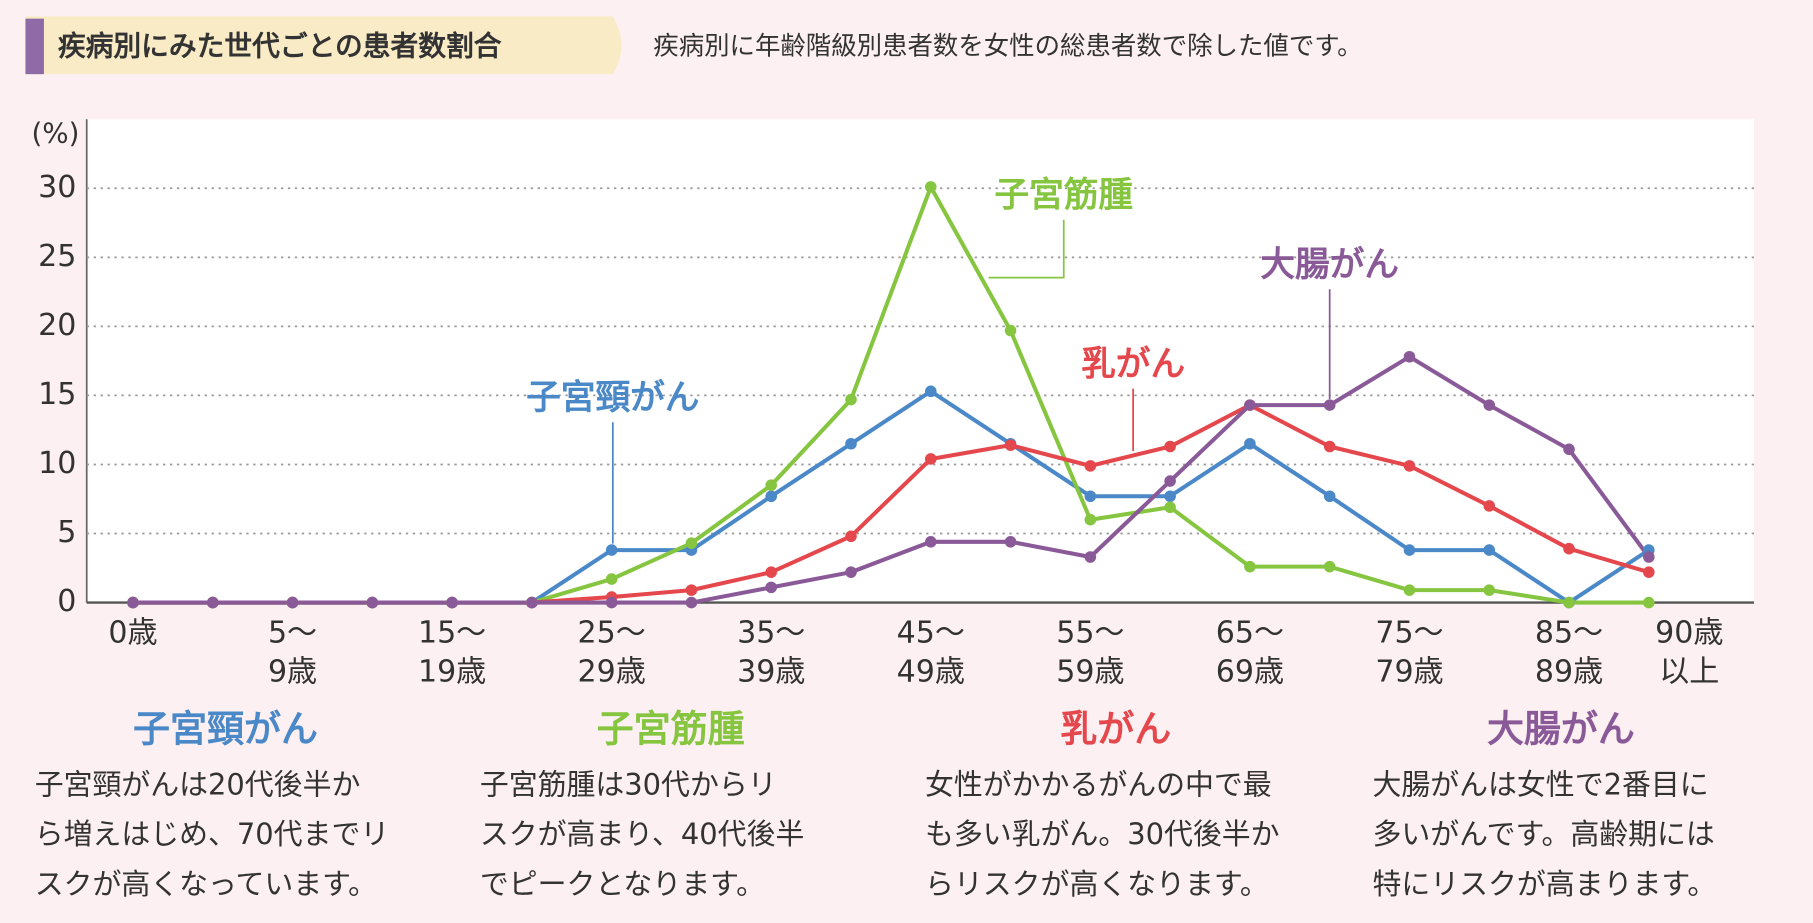 The image size is (1813, 923). I want to click on x-tick-label: 15〜, so click(452, 632).